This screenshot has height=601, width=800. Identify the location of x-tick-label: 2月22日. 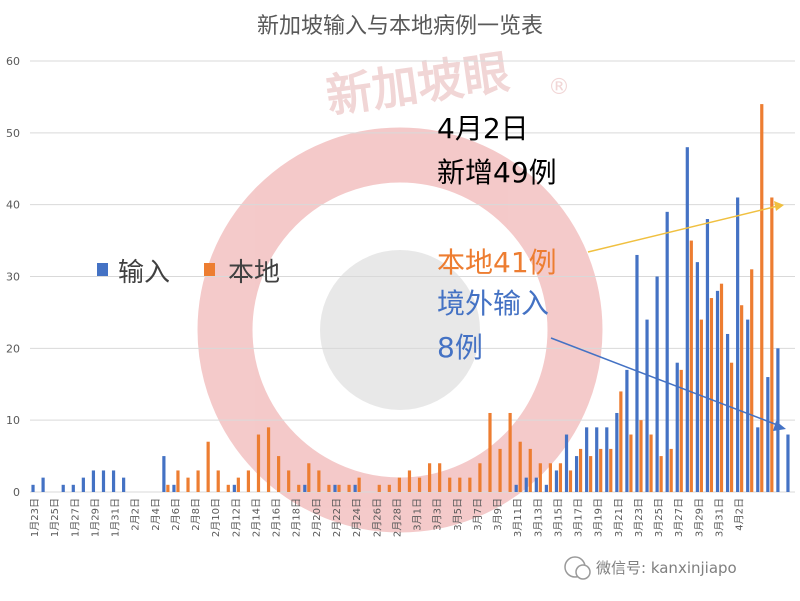
(337, 517).